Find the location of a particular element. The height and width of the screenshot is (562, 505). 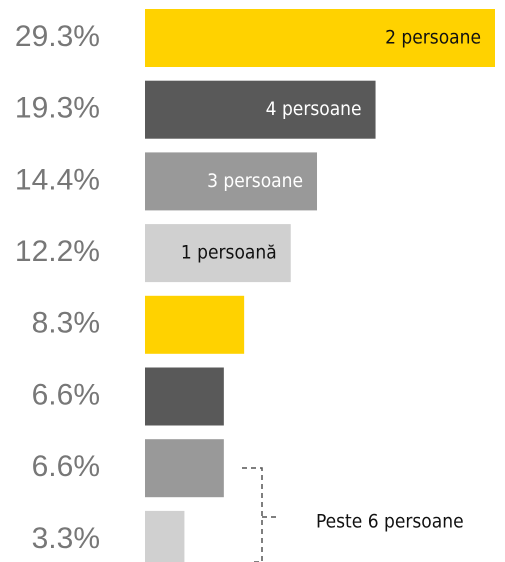

category-label: 4 persoane is located at coordinates (314, 109).